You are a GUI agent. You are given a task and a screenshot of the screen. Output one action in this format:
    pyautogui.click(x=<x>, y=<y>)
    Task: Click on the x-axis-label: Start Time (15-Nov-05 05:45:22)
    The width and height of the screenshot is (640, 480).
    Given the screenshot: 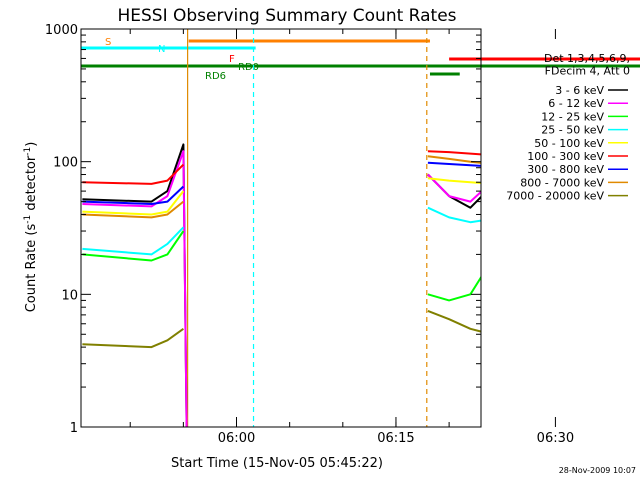 What is the action you would take?
    pyautogui.click(x=277, y=463)
    